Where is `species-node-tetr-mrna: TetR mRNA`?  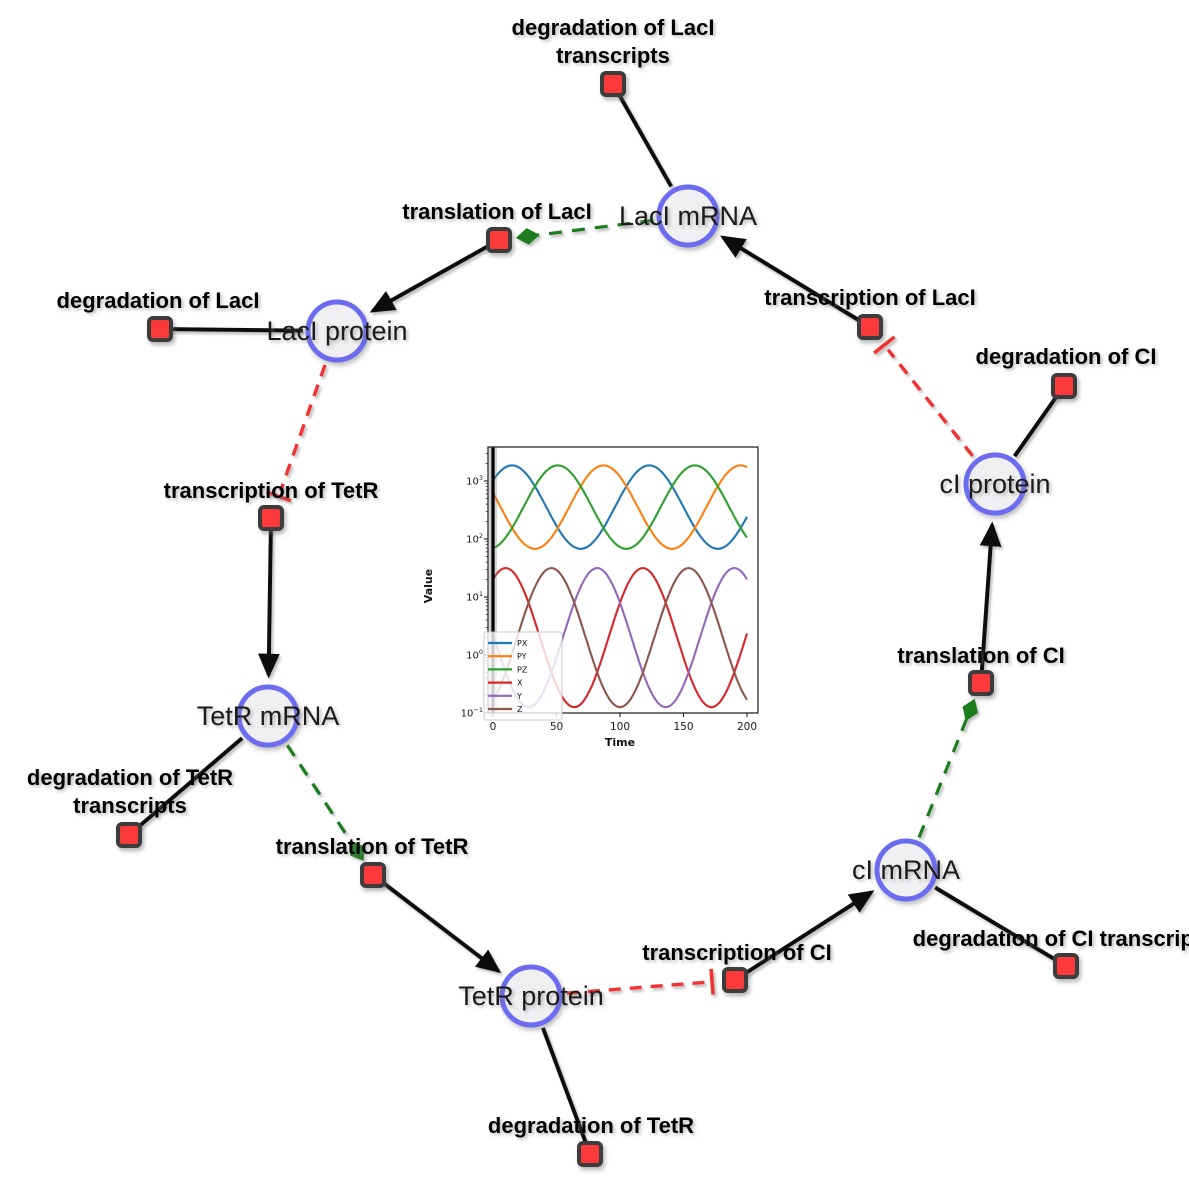 species-node-tetr-mrna: TetR mRNA is located at coordinates (268, 716).